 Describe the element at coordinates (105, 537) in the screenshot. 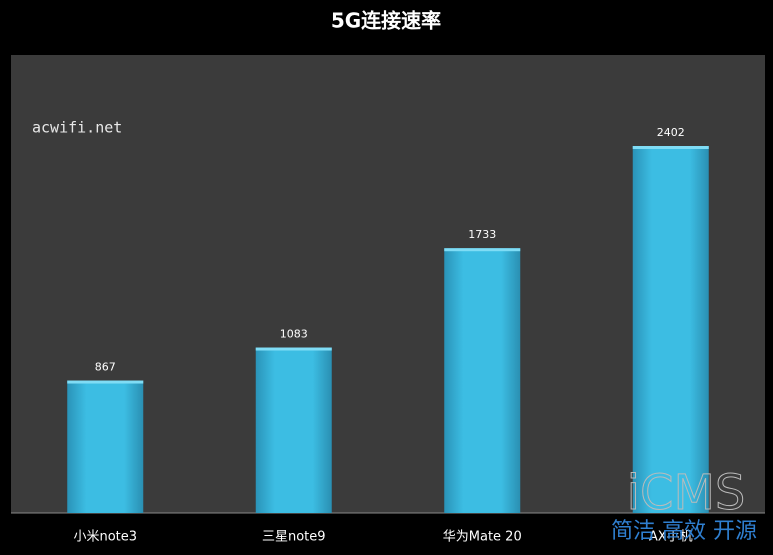

I see `x-tick-label: 小米note3` at that location.